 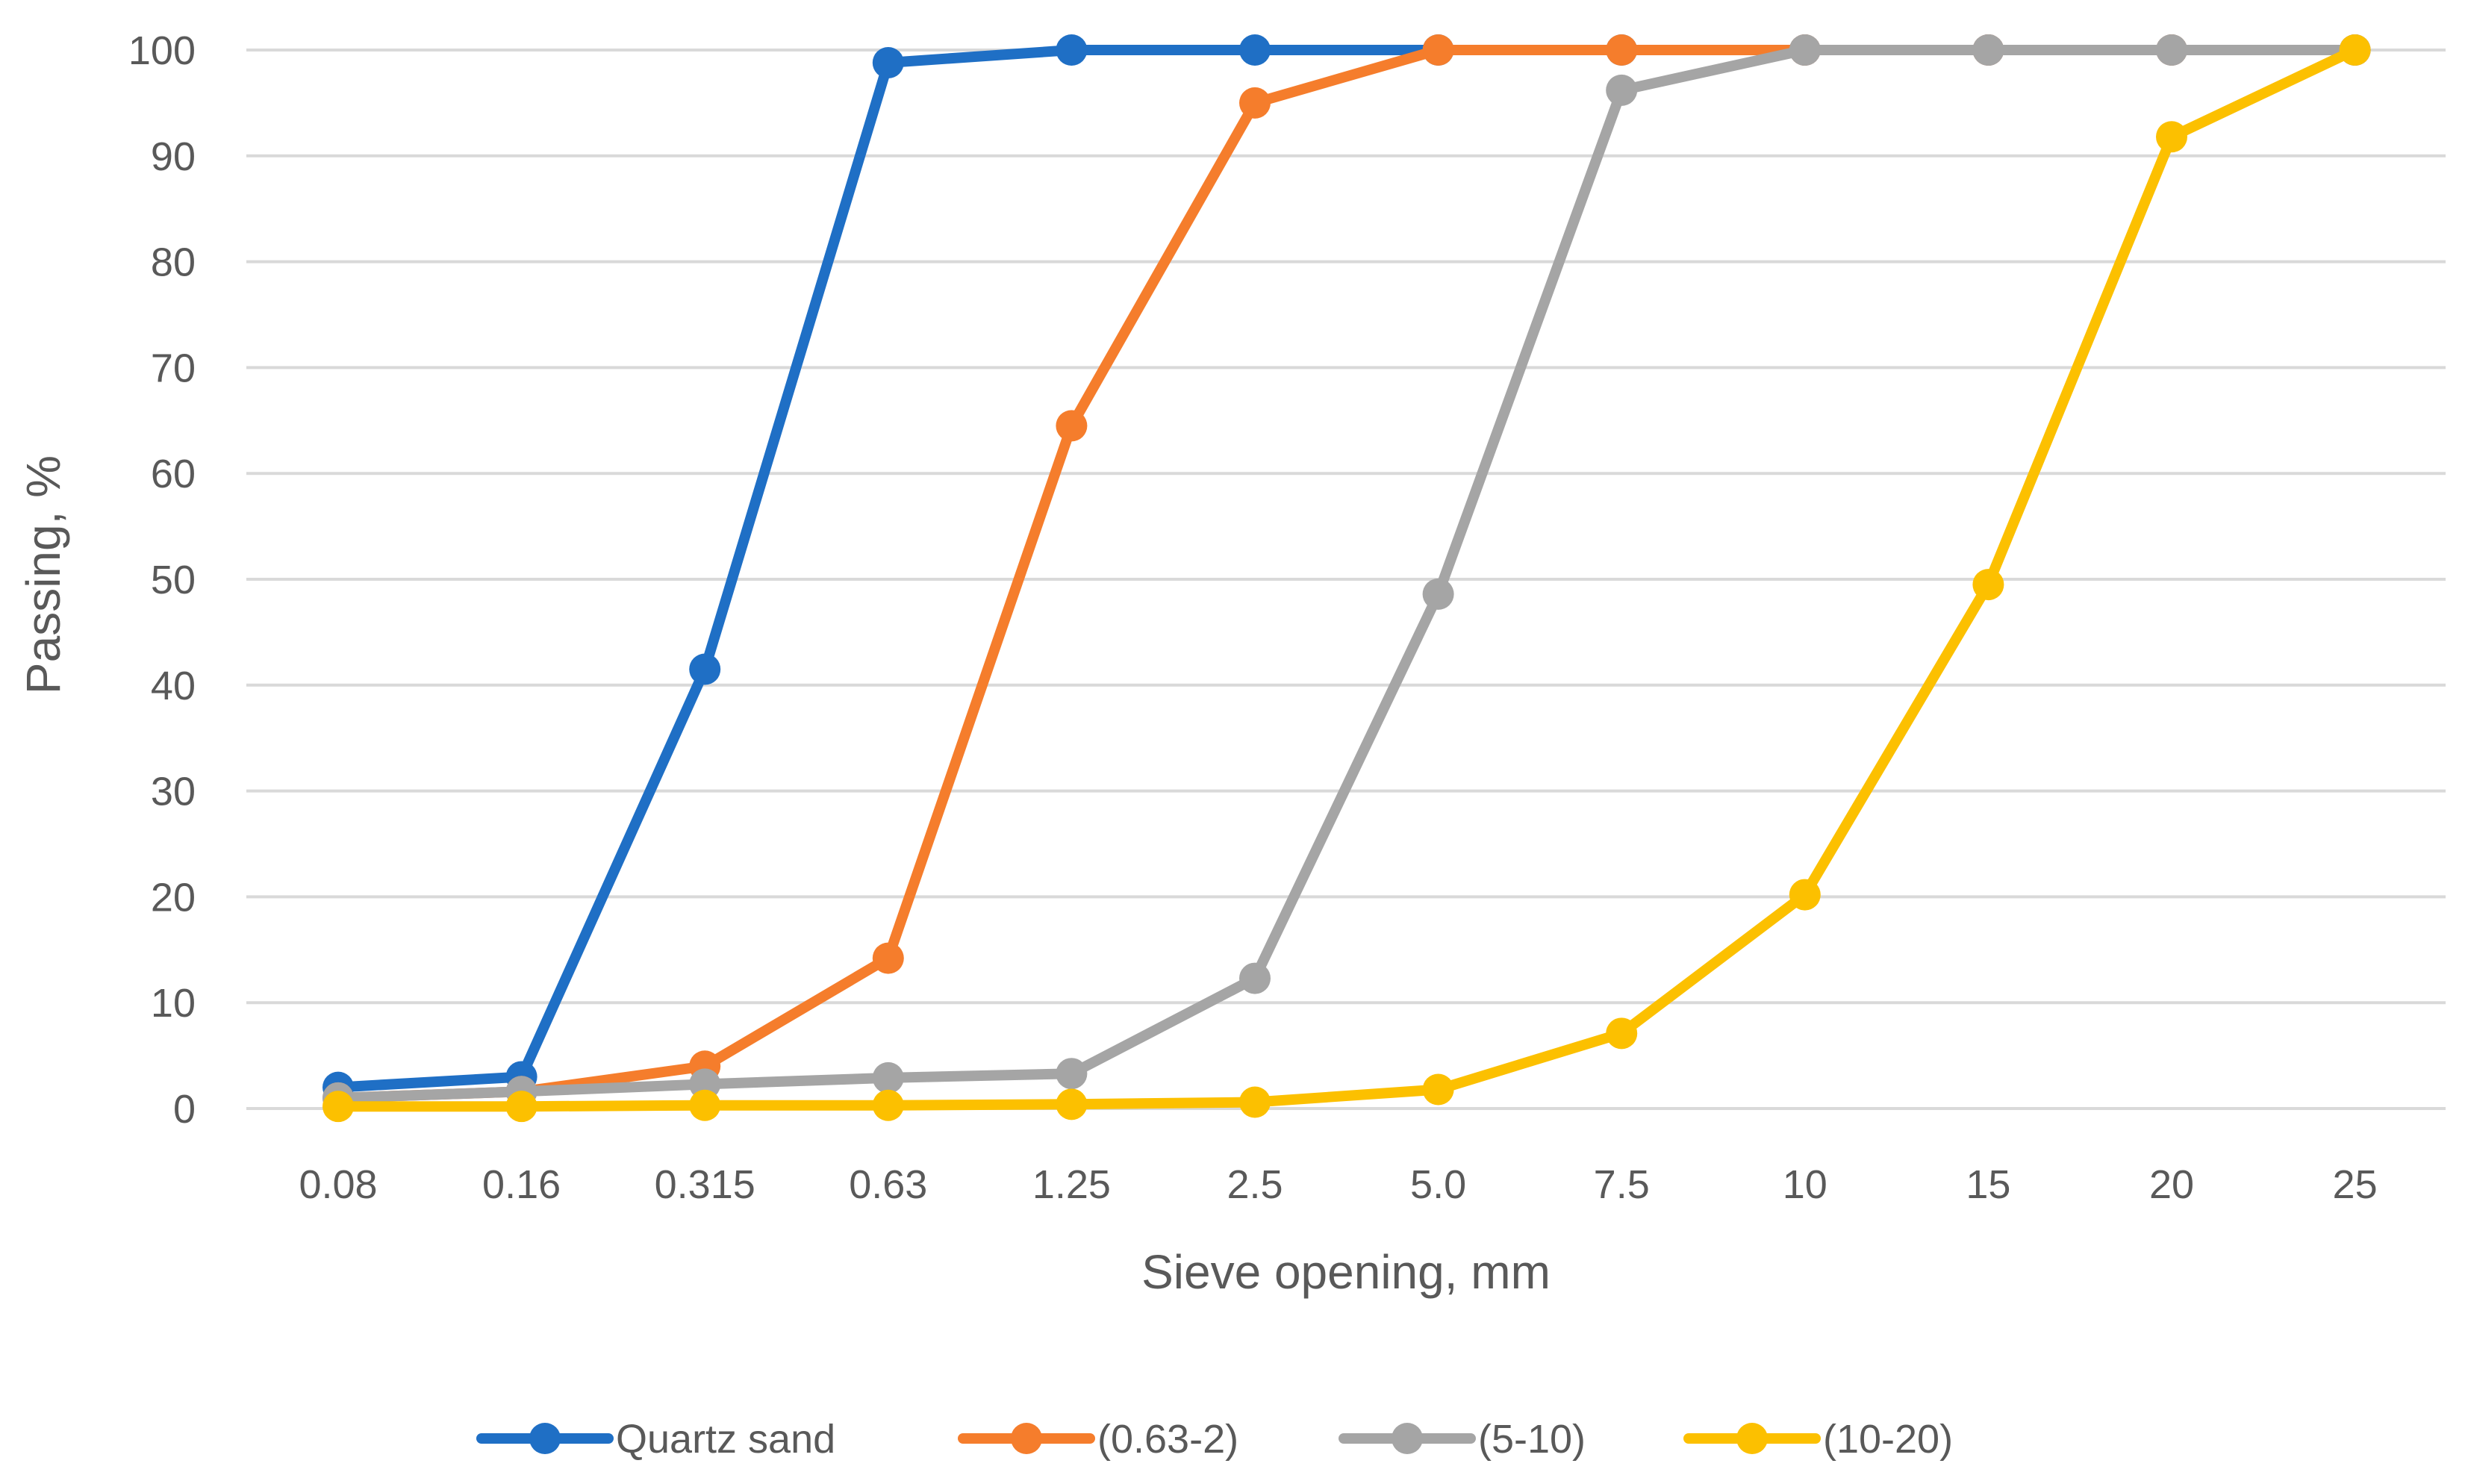 What do you see at coordinates (174, 897) in the screenshot?
I see `y-tick-label: 20` at bounding box center [174, 897].